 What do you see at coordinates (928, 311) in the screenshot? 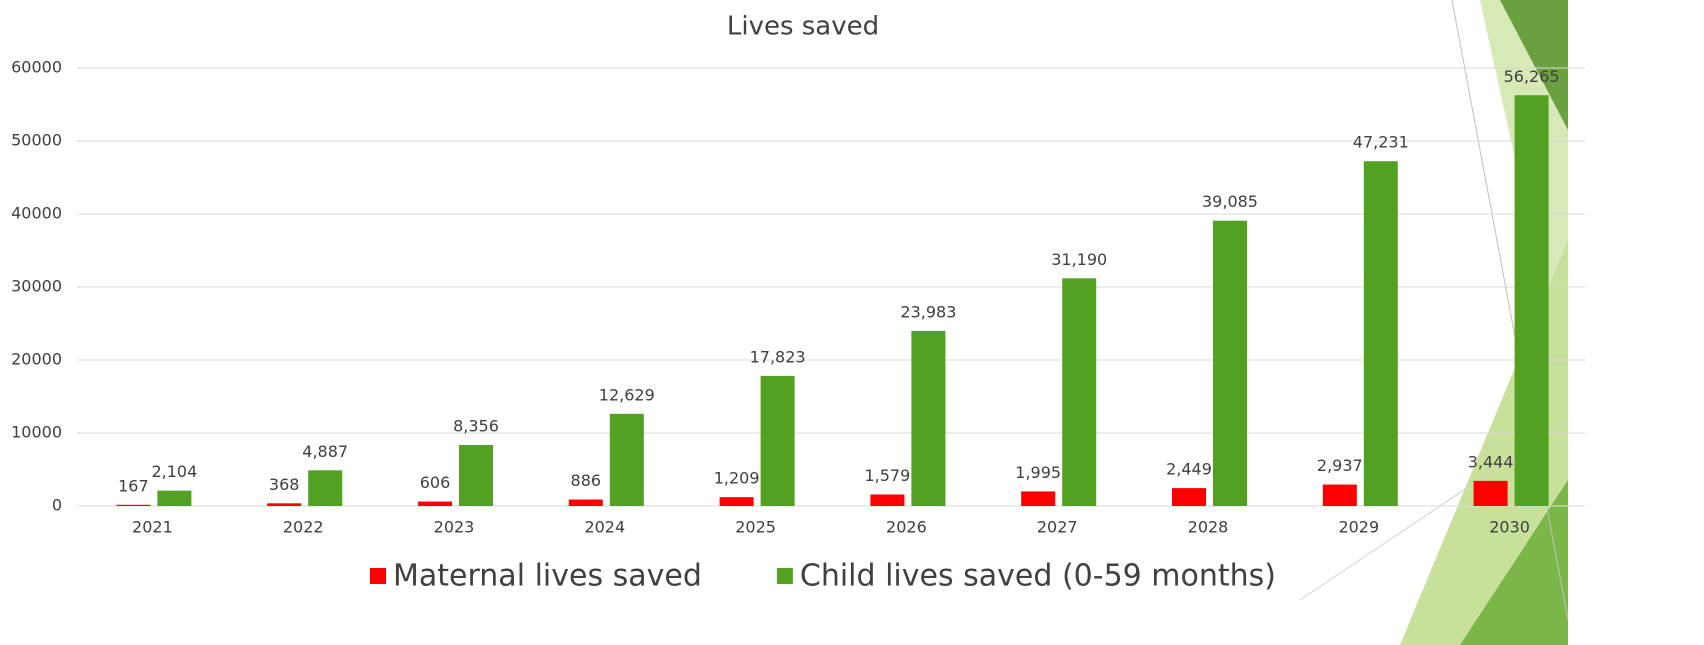
I see `value-label: 23,983` at bounding box center [928, 311].